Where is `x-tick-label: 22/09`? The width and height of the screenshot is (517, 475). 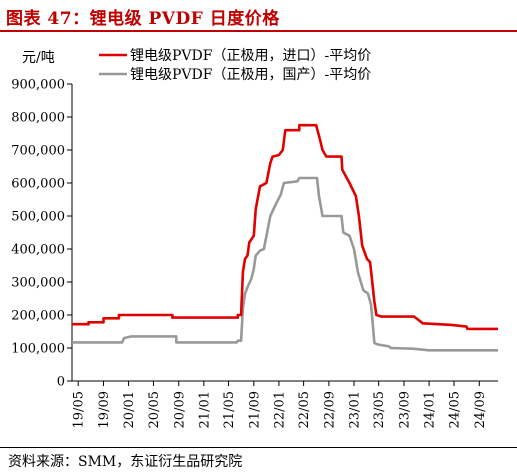
x-tick-label: 22/09 is located at coordinates (329, 409).